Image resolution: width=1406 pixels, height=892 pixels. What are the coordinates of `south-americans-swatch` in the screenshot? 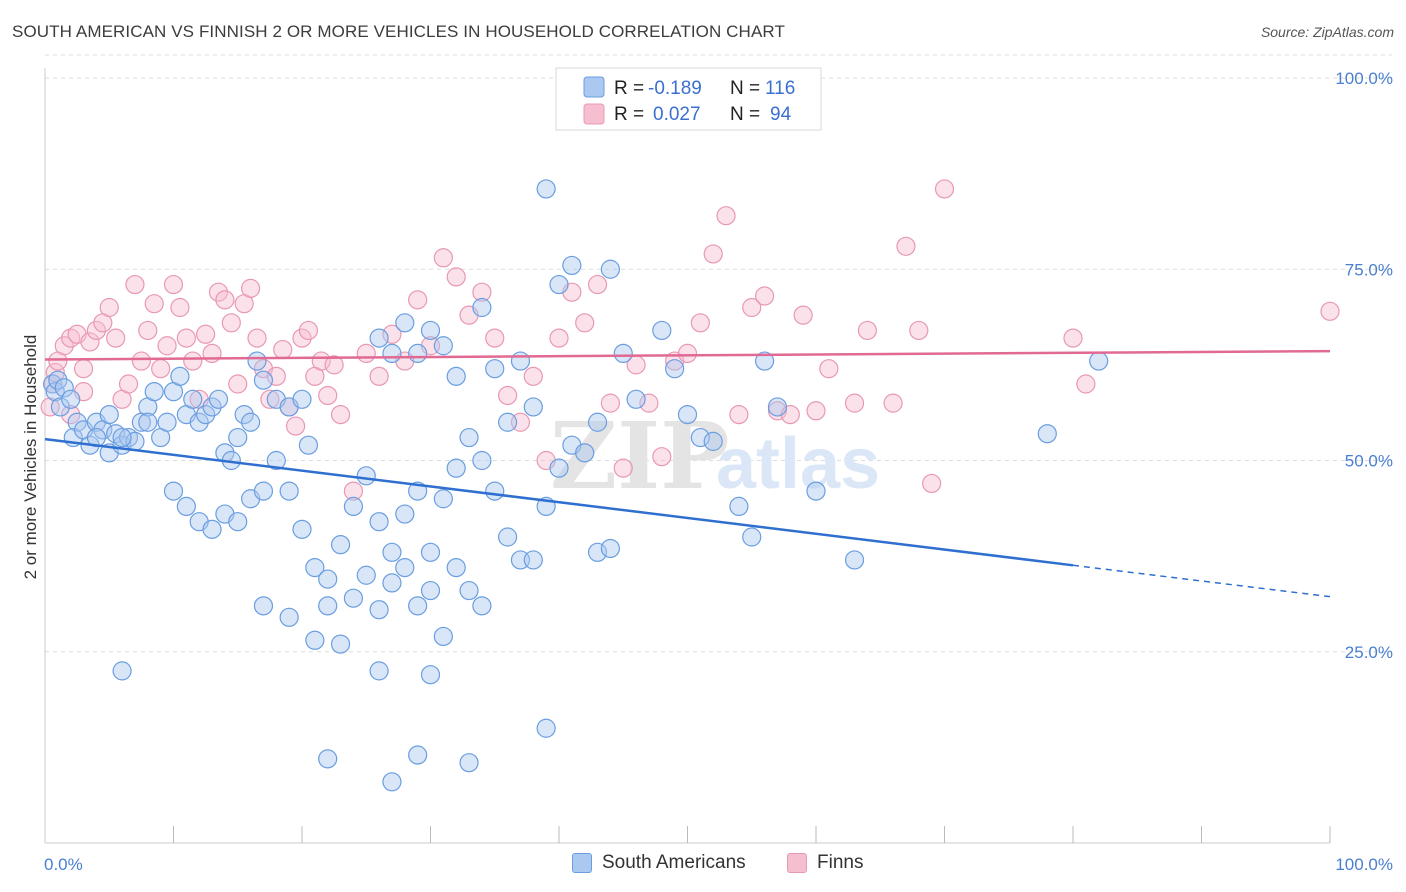 It's located at (582, 863).